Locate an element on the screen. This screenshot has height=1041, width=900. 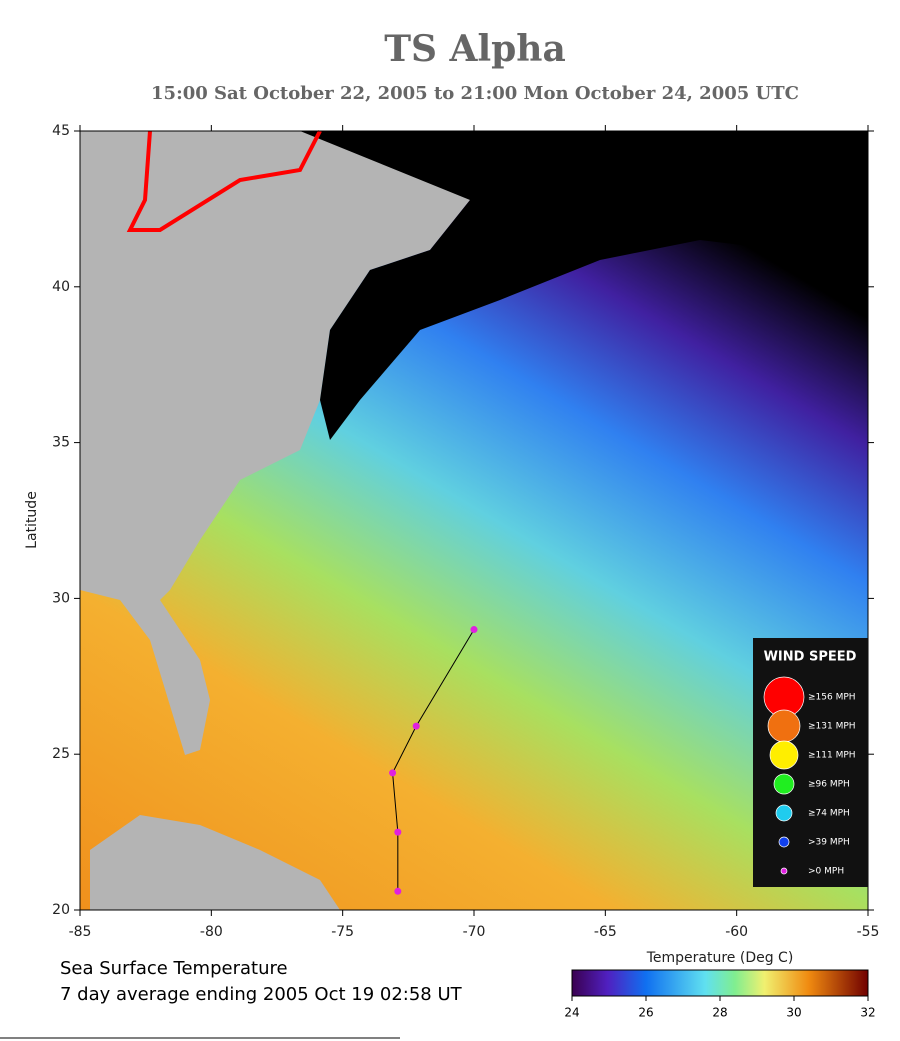
title: TS Alpha is located at coordinates (475, 49).